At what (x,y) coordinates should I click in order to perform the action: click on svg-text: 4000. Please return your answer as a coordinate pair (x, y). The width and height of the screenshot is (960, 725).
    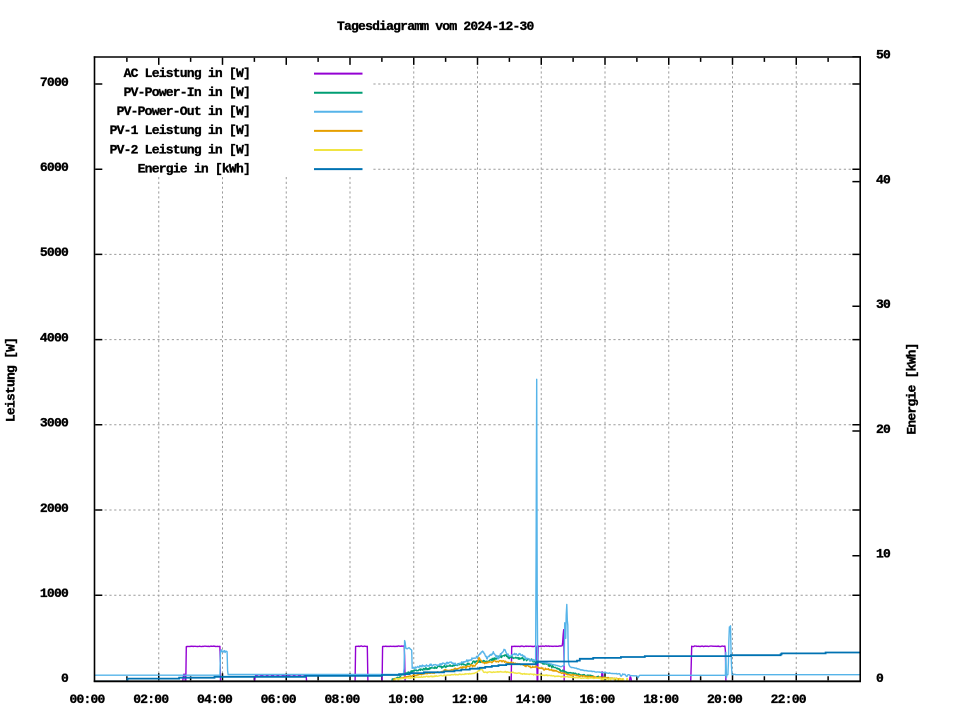
    Looking at the image, I should click on (54, 337).